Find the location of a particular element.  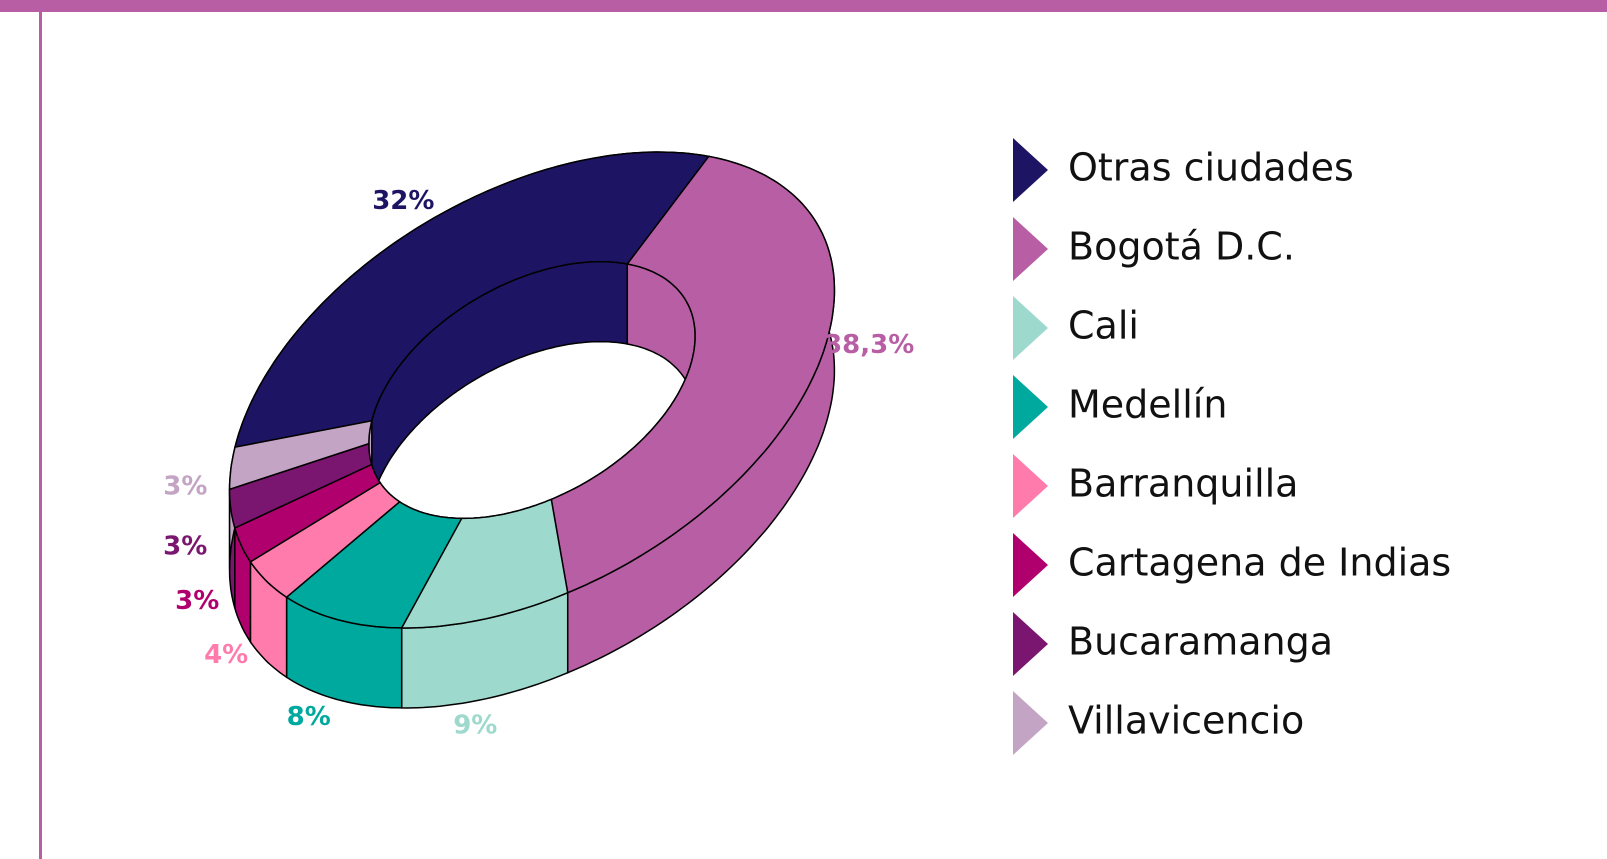

data-label: 4% is located at coordinates (226, 655).